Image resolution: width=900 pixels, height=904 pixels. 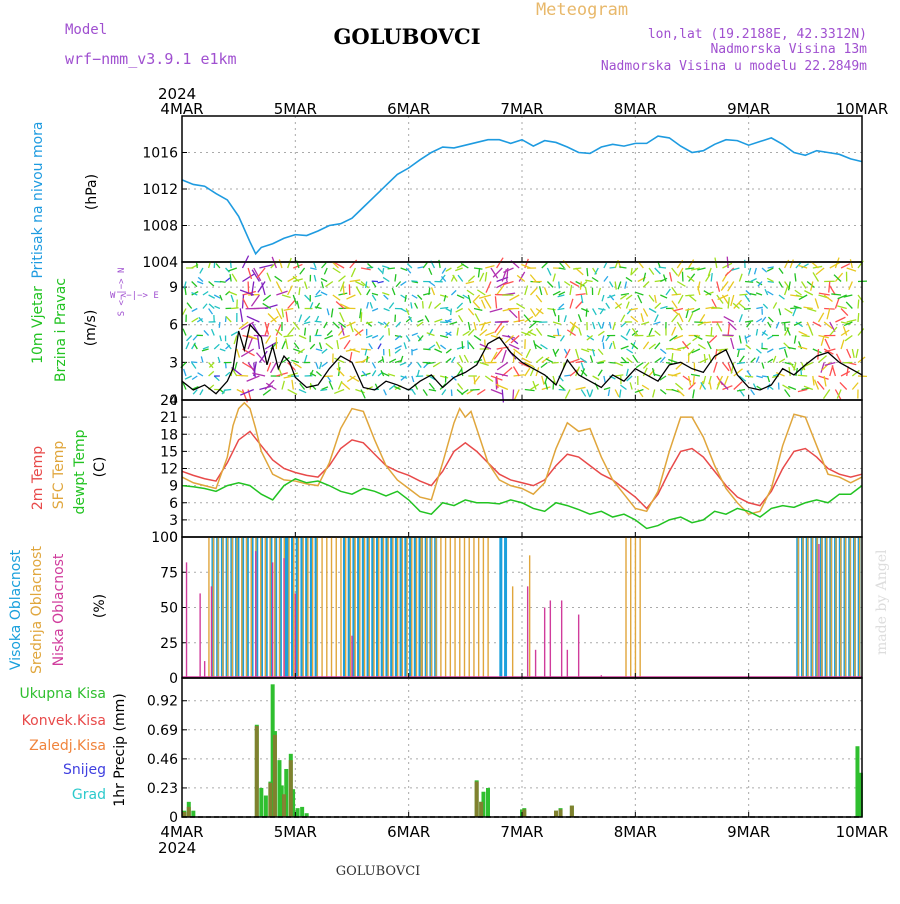 What do you see at coordinates (59, 609) in the screenshot?
I see `cloud-title-3: Niska Oblacnost` at bounding box center [59, 609].